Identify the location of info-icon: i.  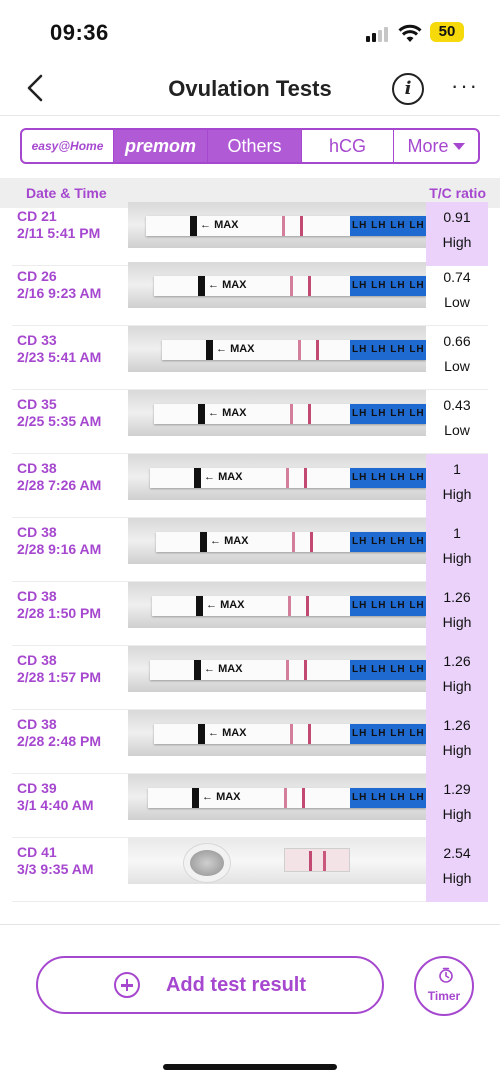
(408, 89).